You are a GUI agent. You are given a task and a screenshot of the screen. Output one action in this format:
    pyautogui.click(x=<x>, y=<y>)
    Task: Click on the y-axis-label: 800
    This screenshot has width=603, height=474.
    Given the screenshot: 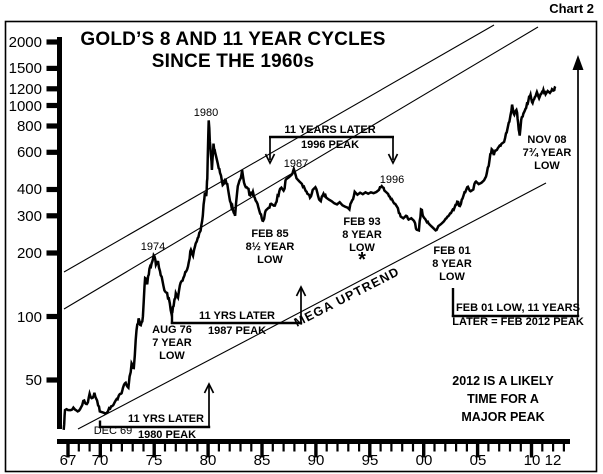 What is the action you would take?
    pyautogui.click(x=29, y=126)
    